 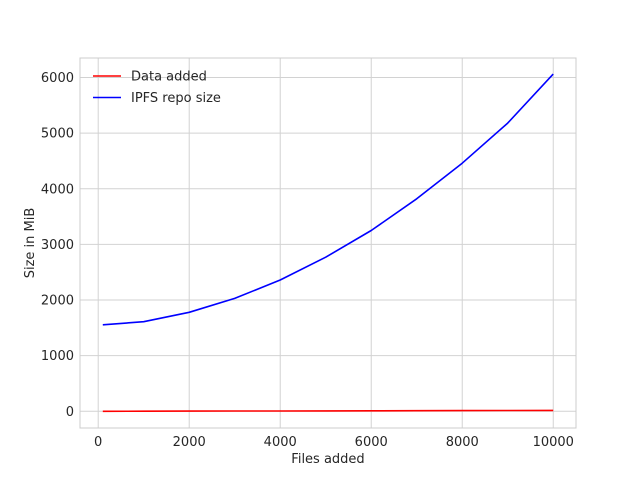 What do you see at coordinates (57, 78) in the screenshot?
I see `y-tick-label: 6000` at bounding box center [57, 78].